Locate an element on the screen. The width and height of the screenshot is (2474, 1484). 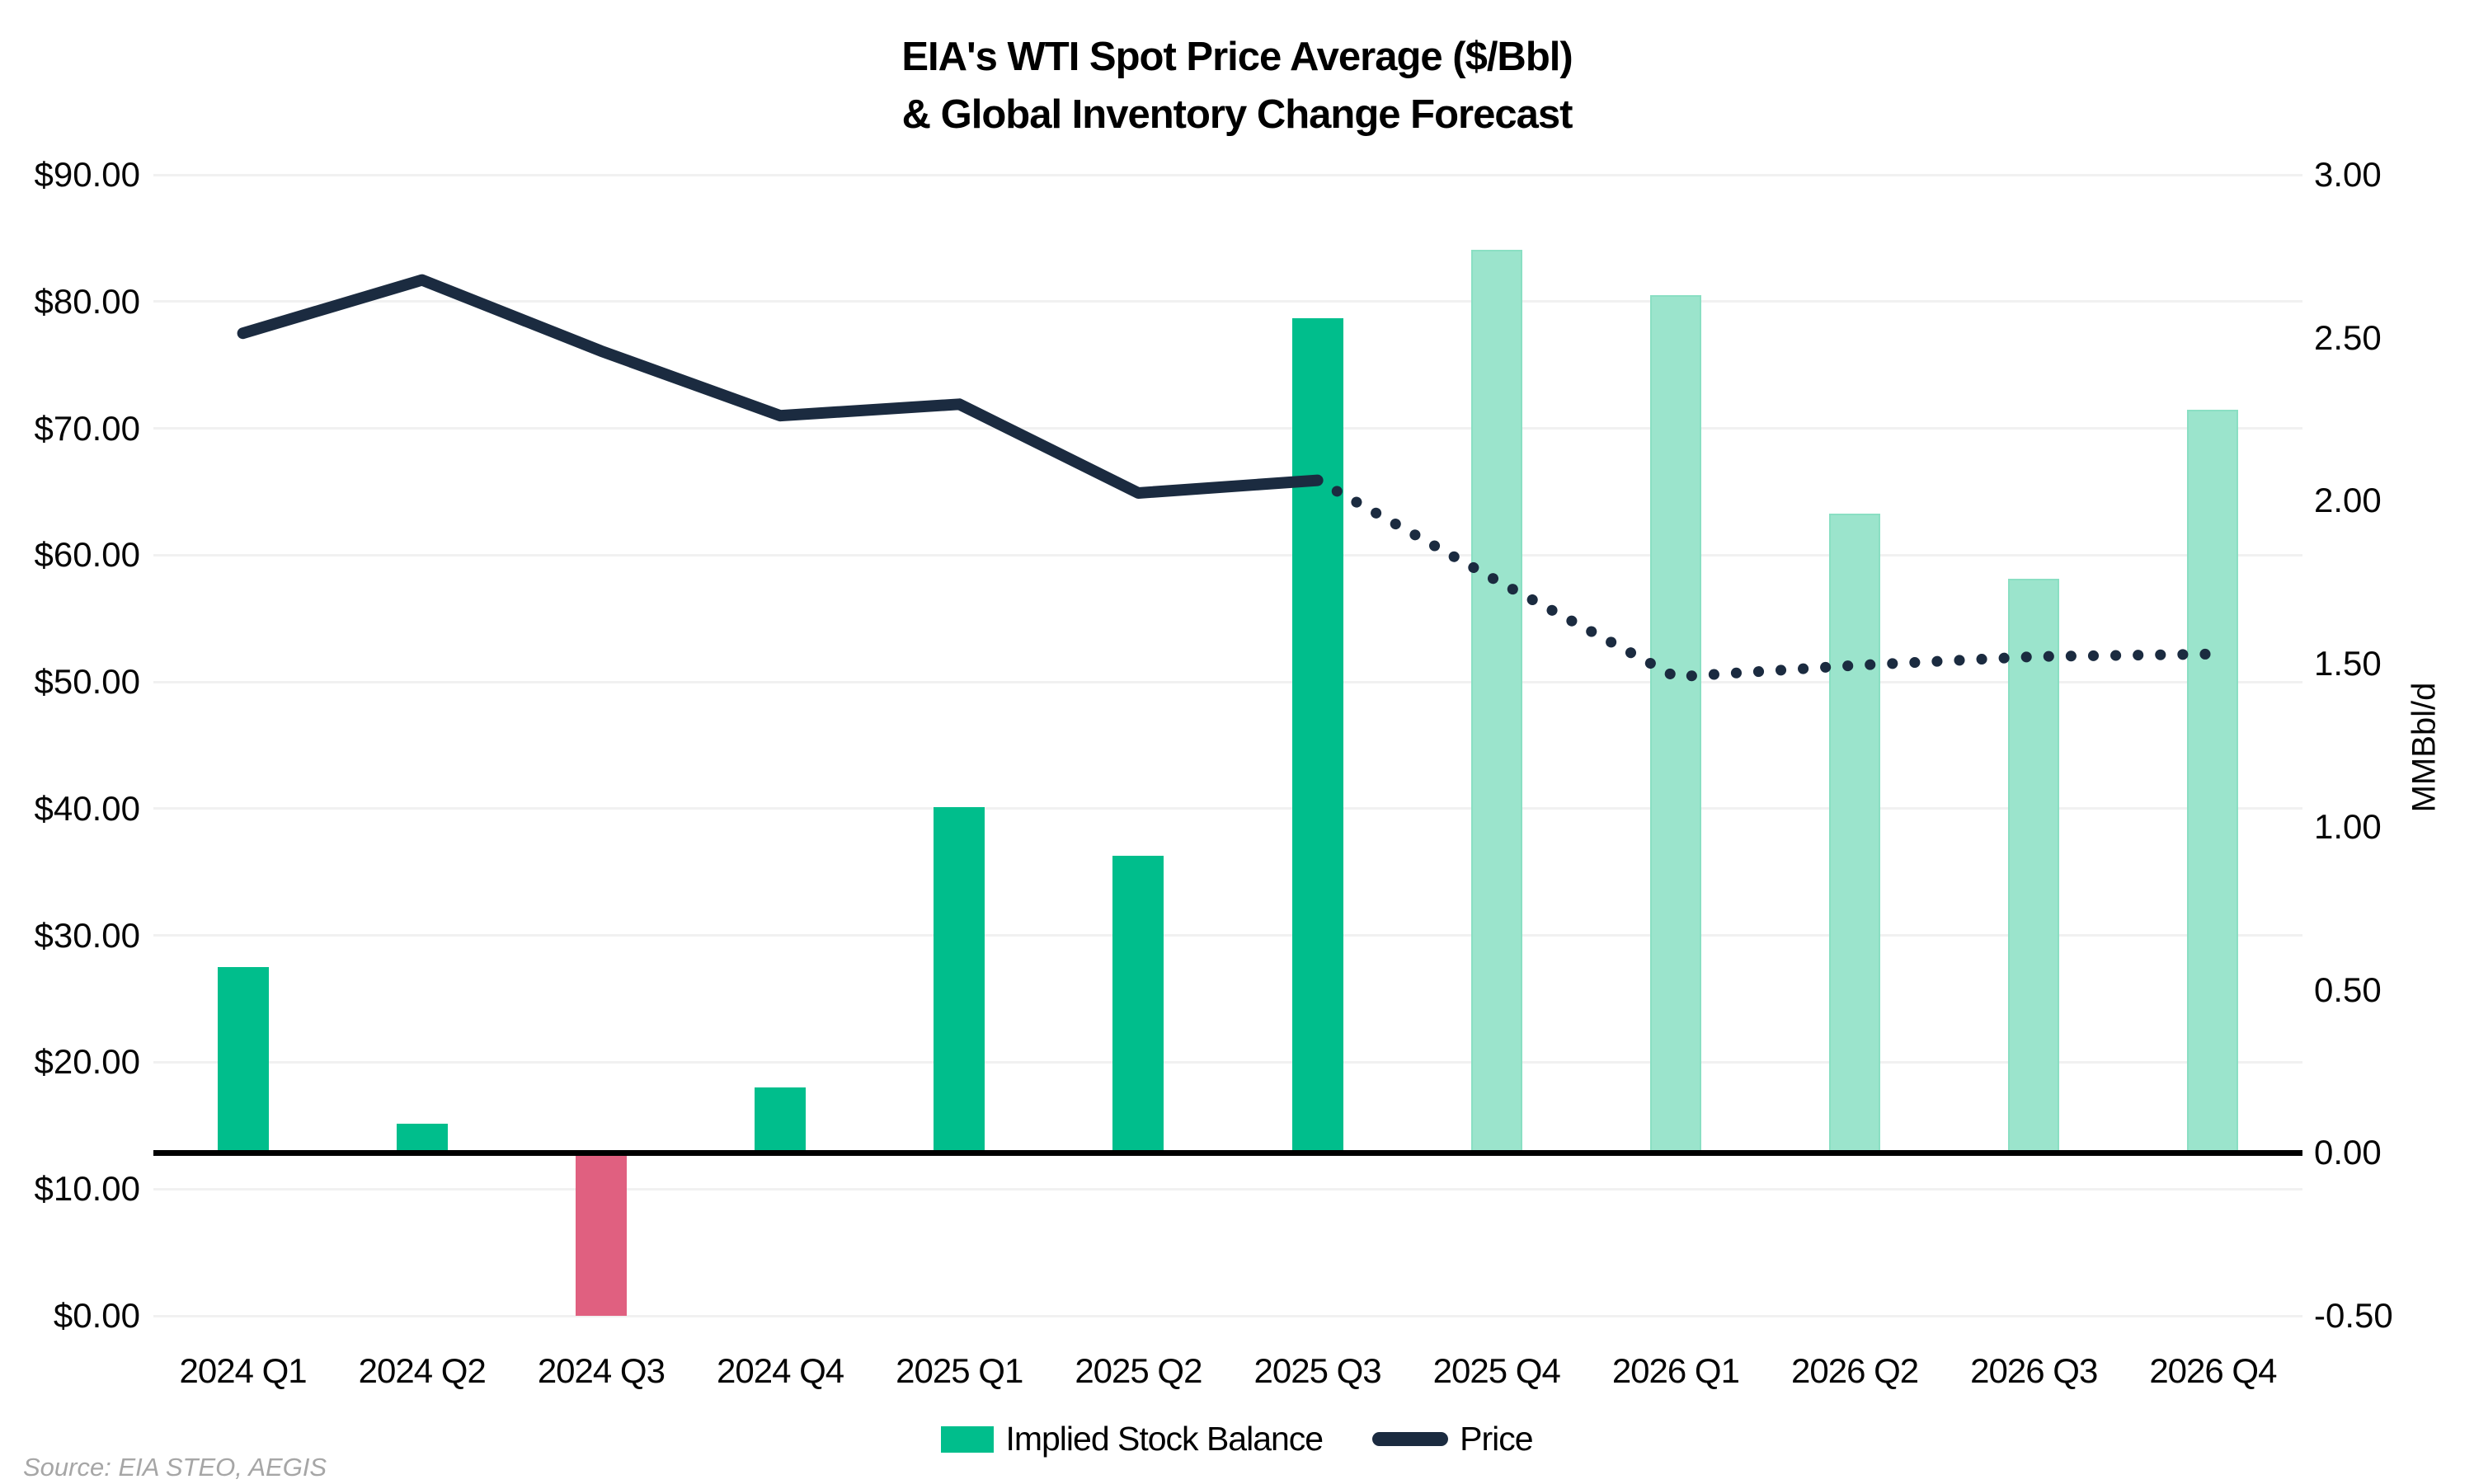
bar-2026-q1 is located at coordinates (1675, 724).